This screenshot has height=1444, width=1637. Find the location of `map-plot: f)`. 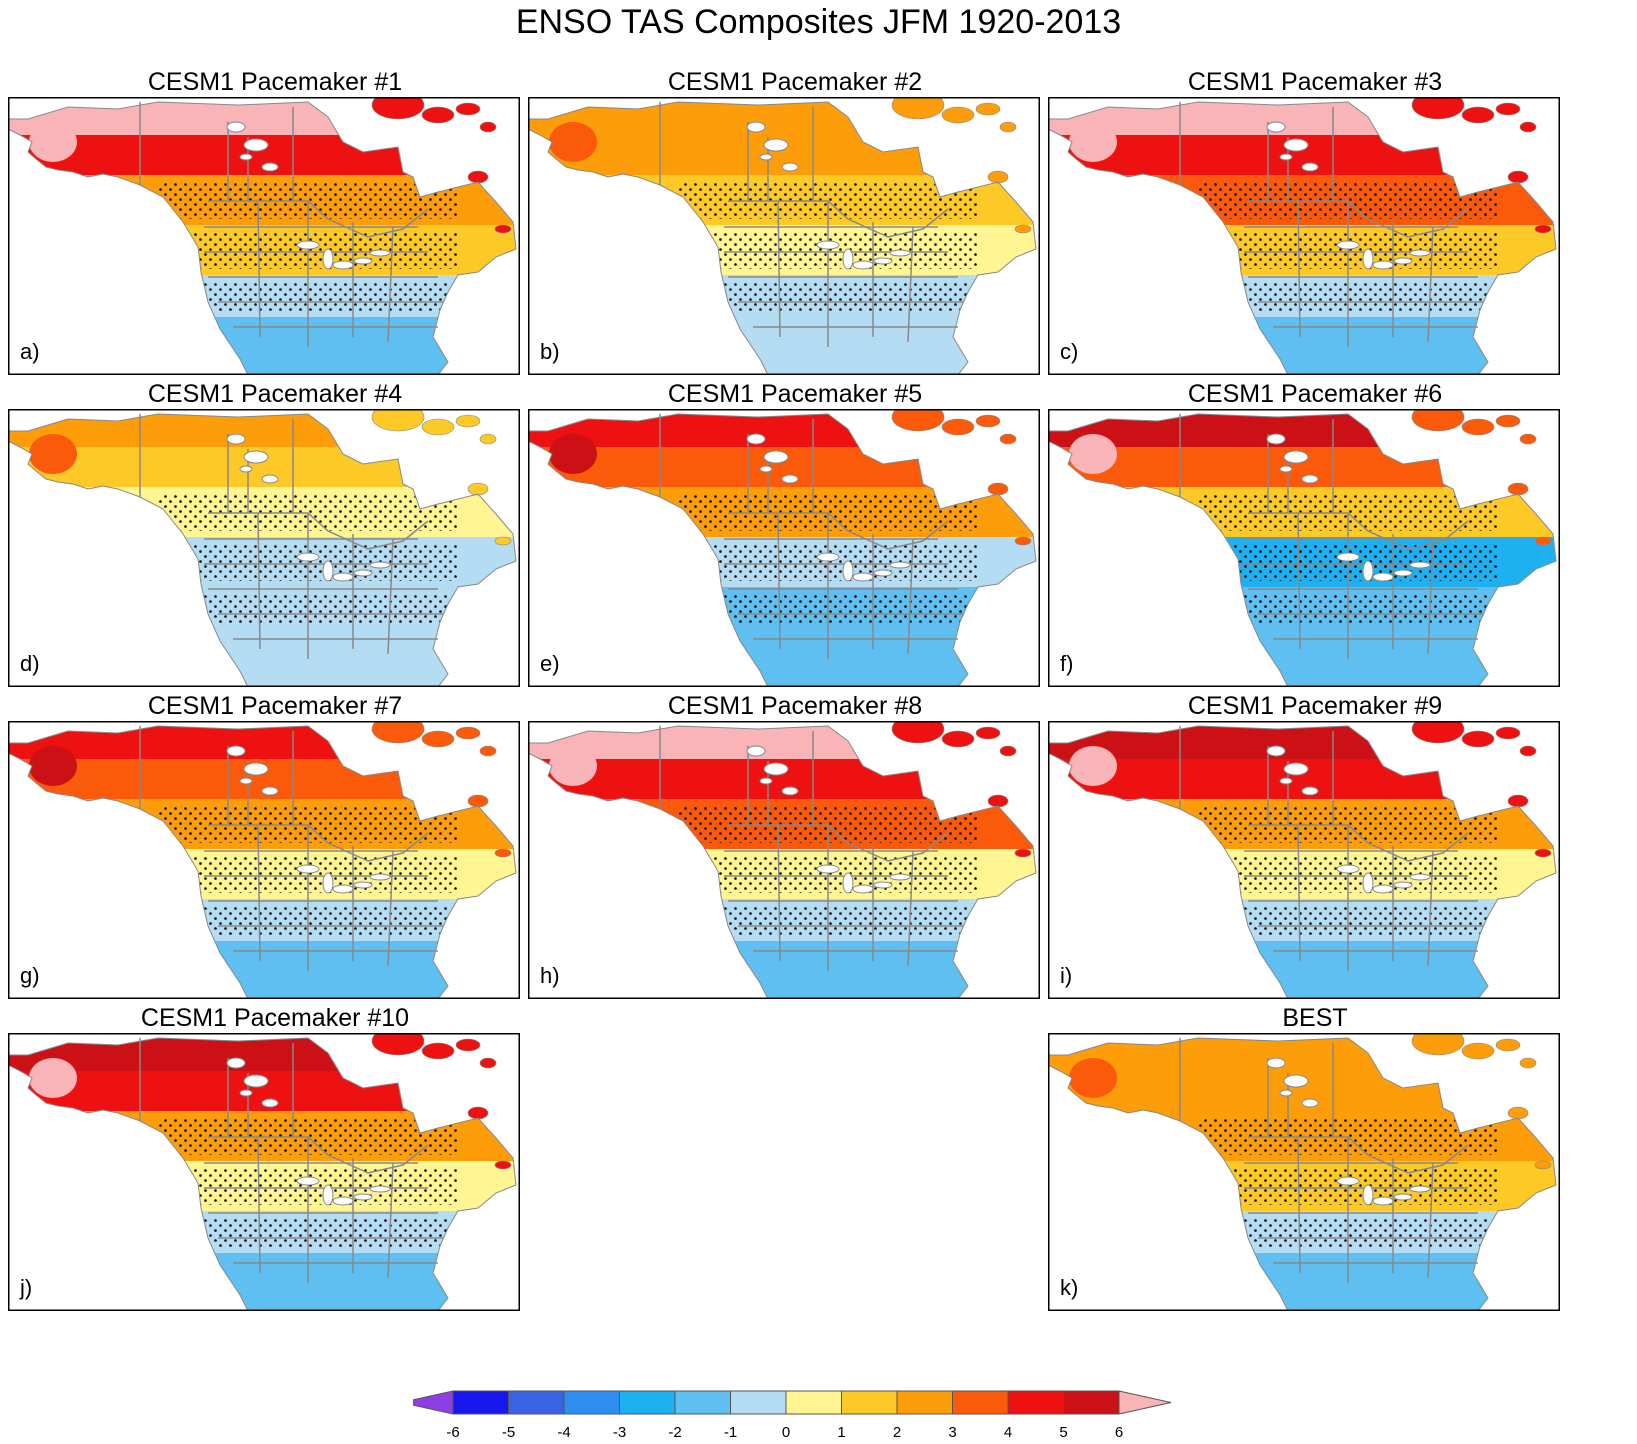

map-plot: f) is located at coordinates (1304, 548).